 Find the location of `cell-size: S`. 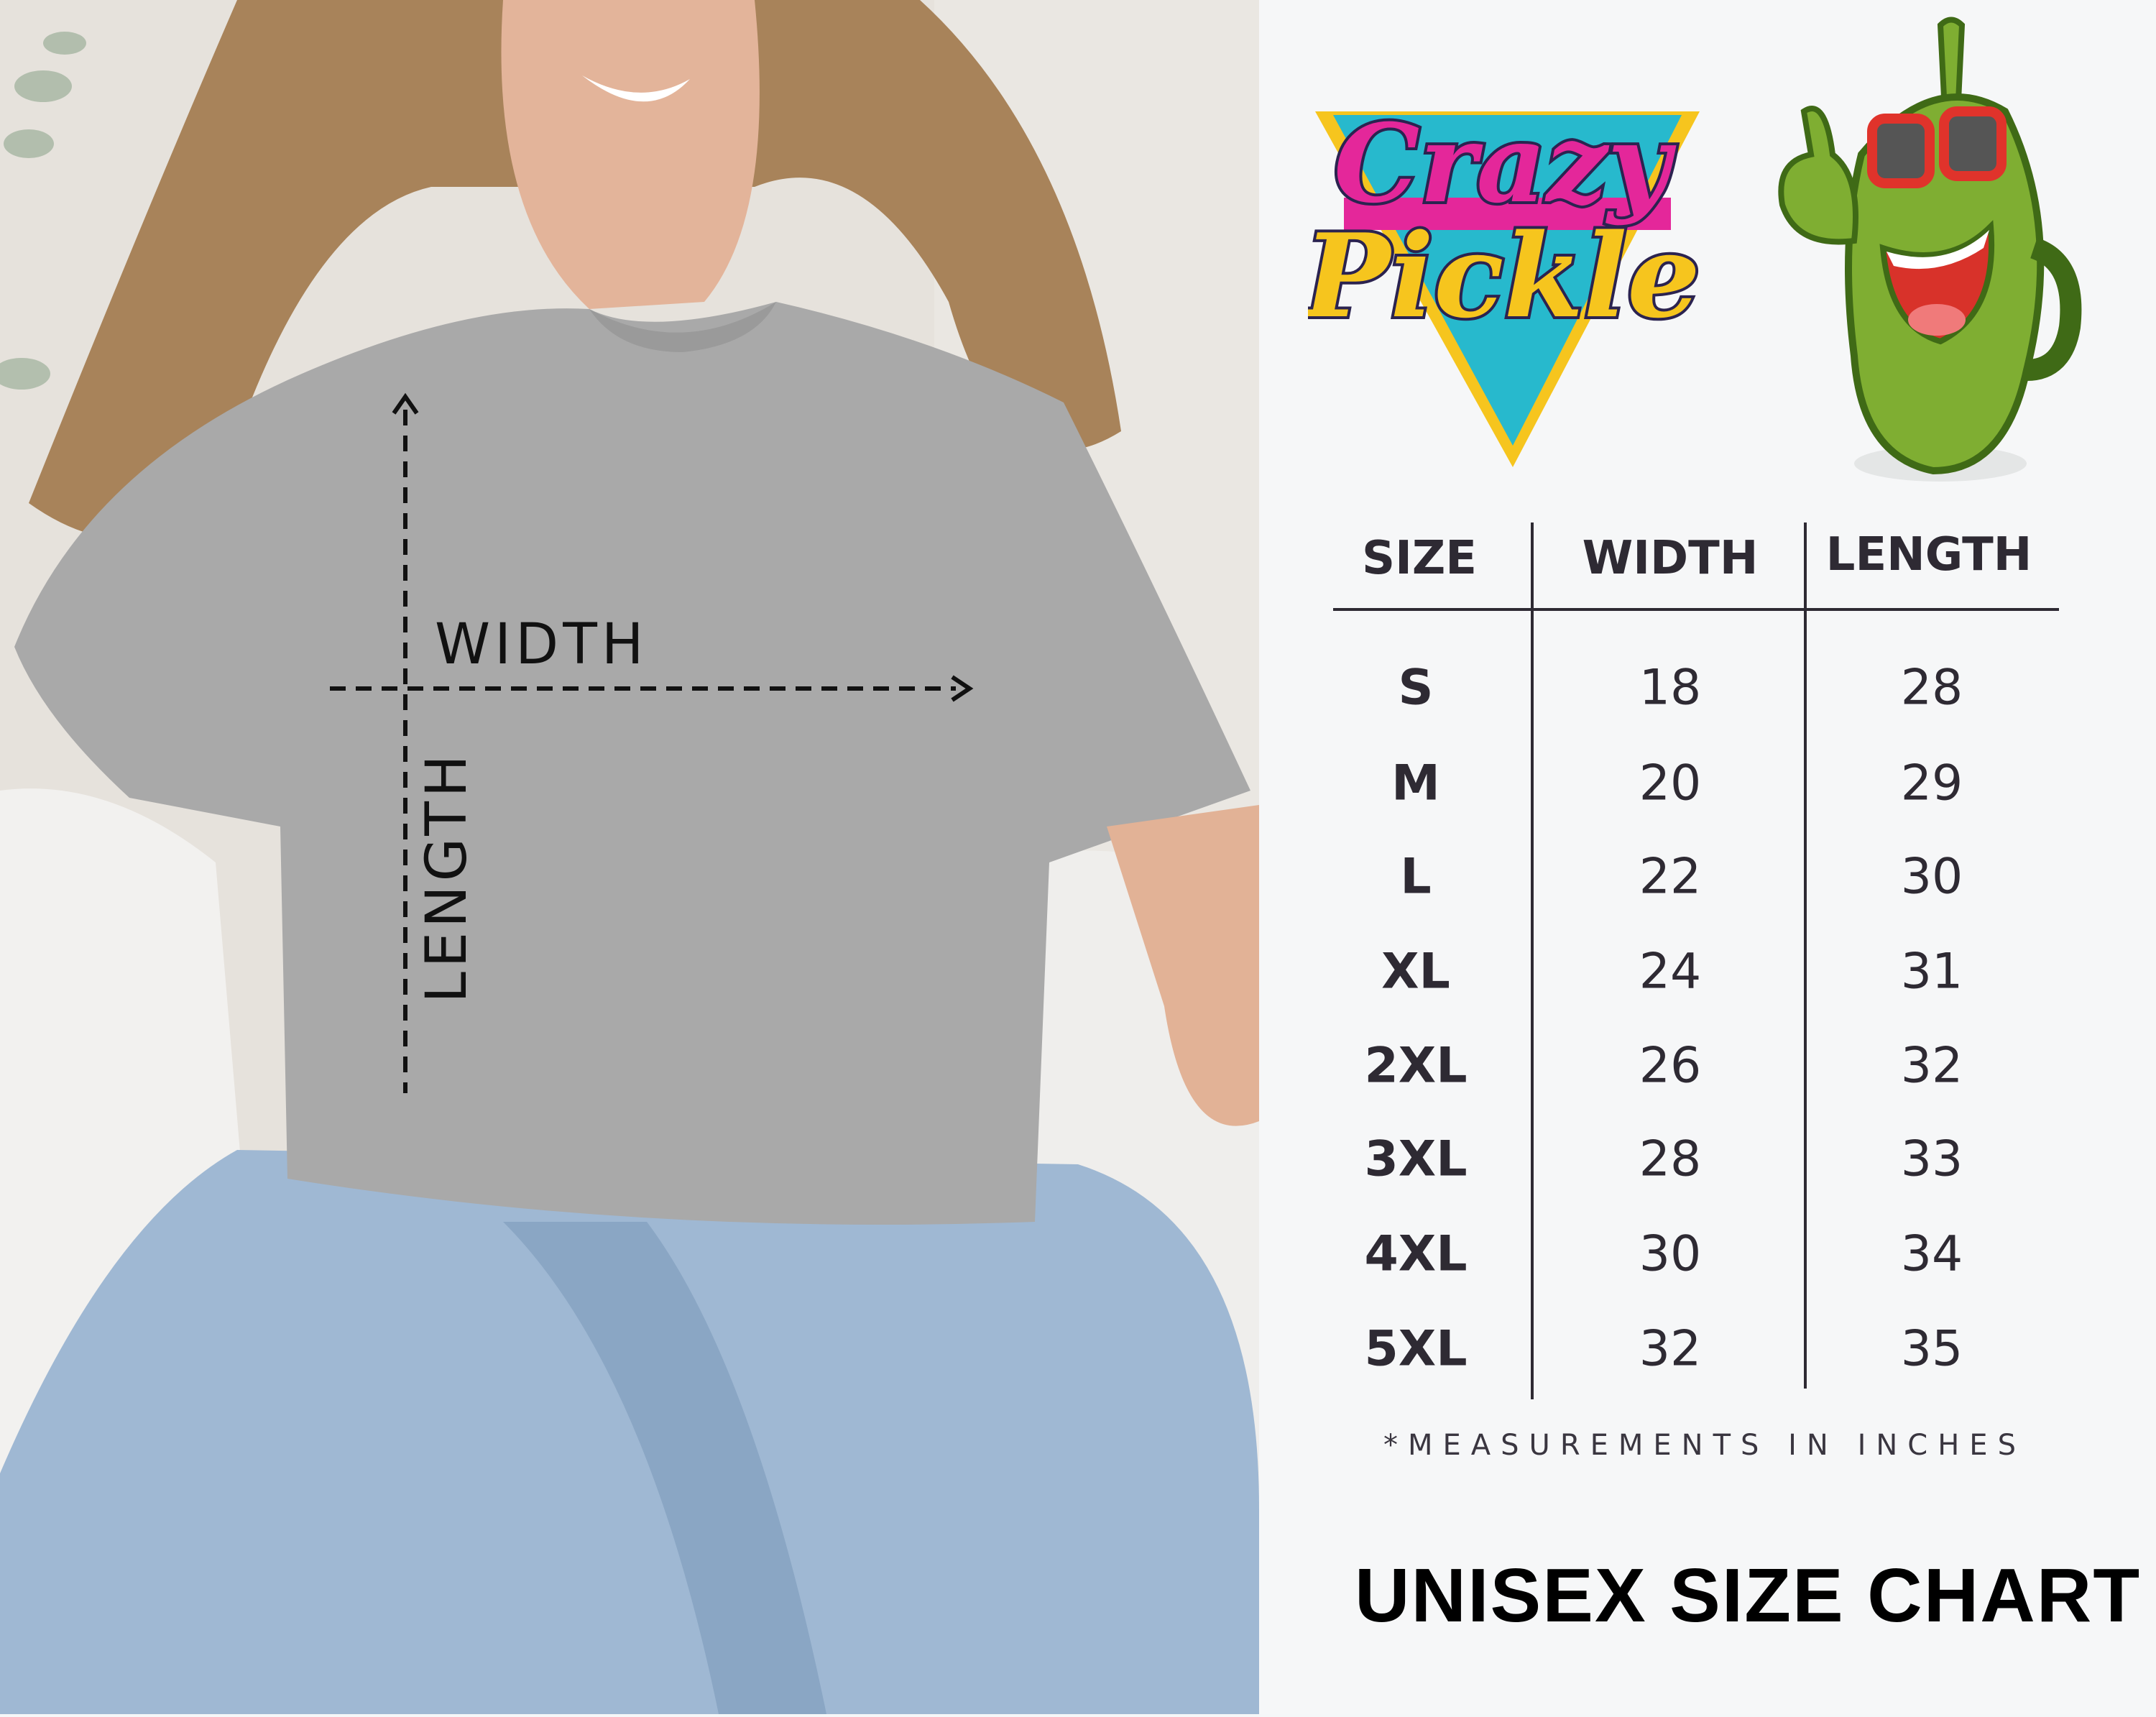

cell-size: S is located at coordinates (1416, 688).